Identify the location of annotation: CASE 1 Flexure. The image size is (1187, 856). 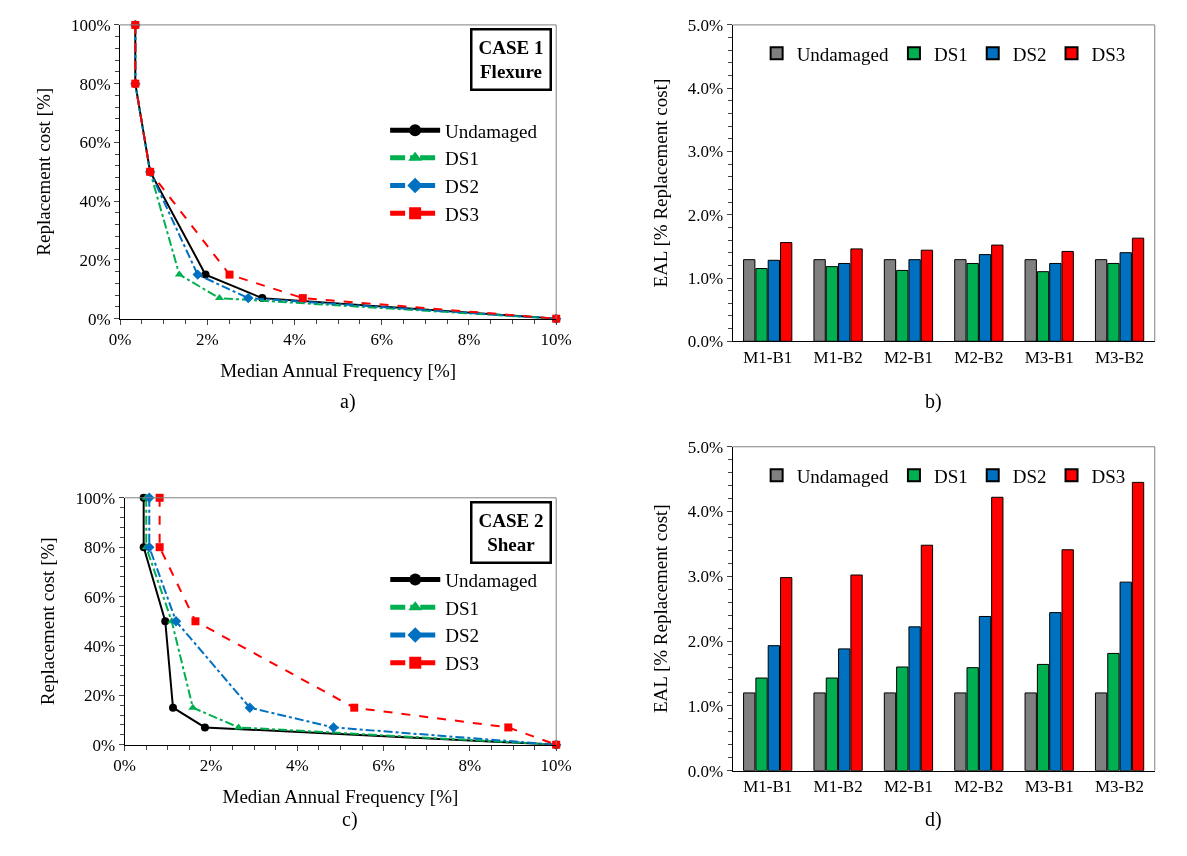
(511, 59).